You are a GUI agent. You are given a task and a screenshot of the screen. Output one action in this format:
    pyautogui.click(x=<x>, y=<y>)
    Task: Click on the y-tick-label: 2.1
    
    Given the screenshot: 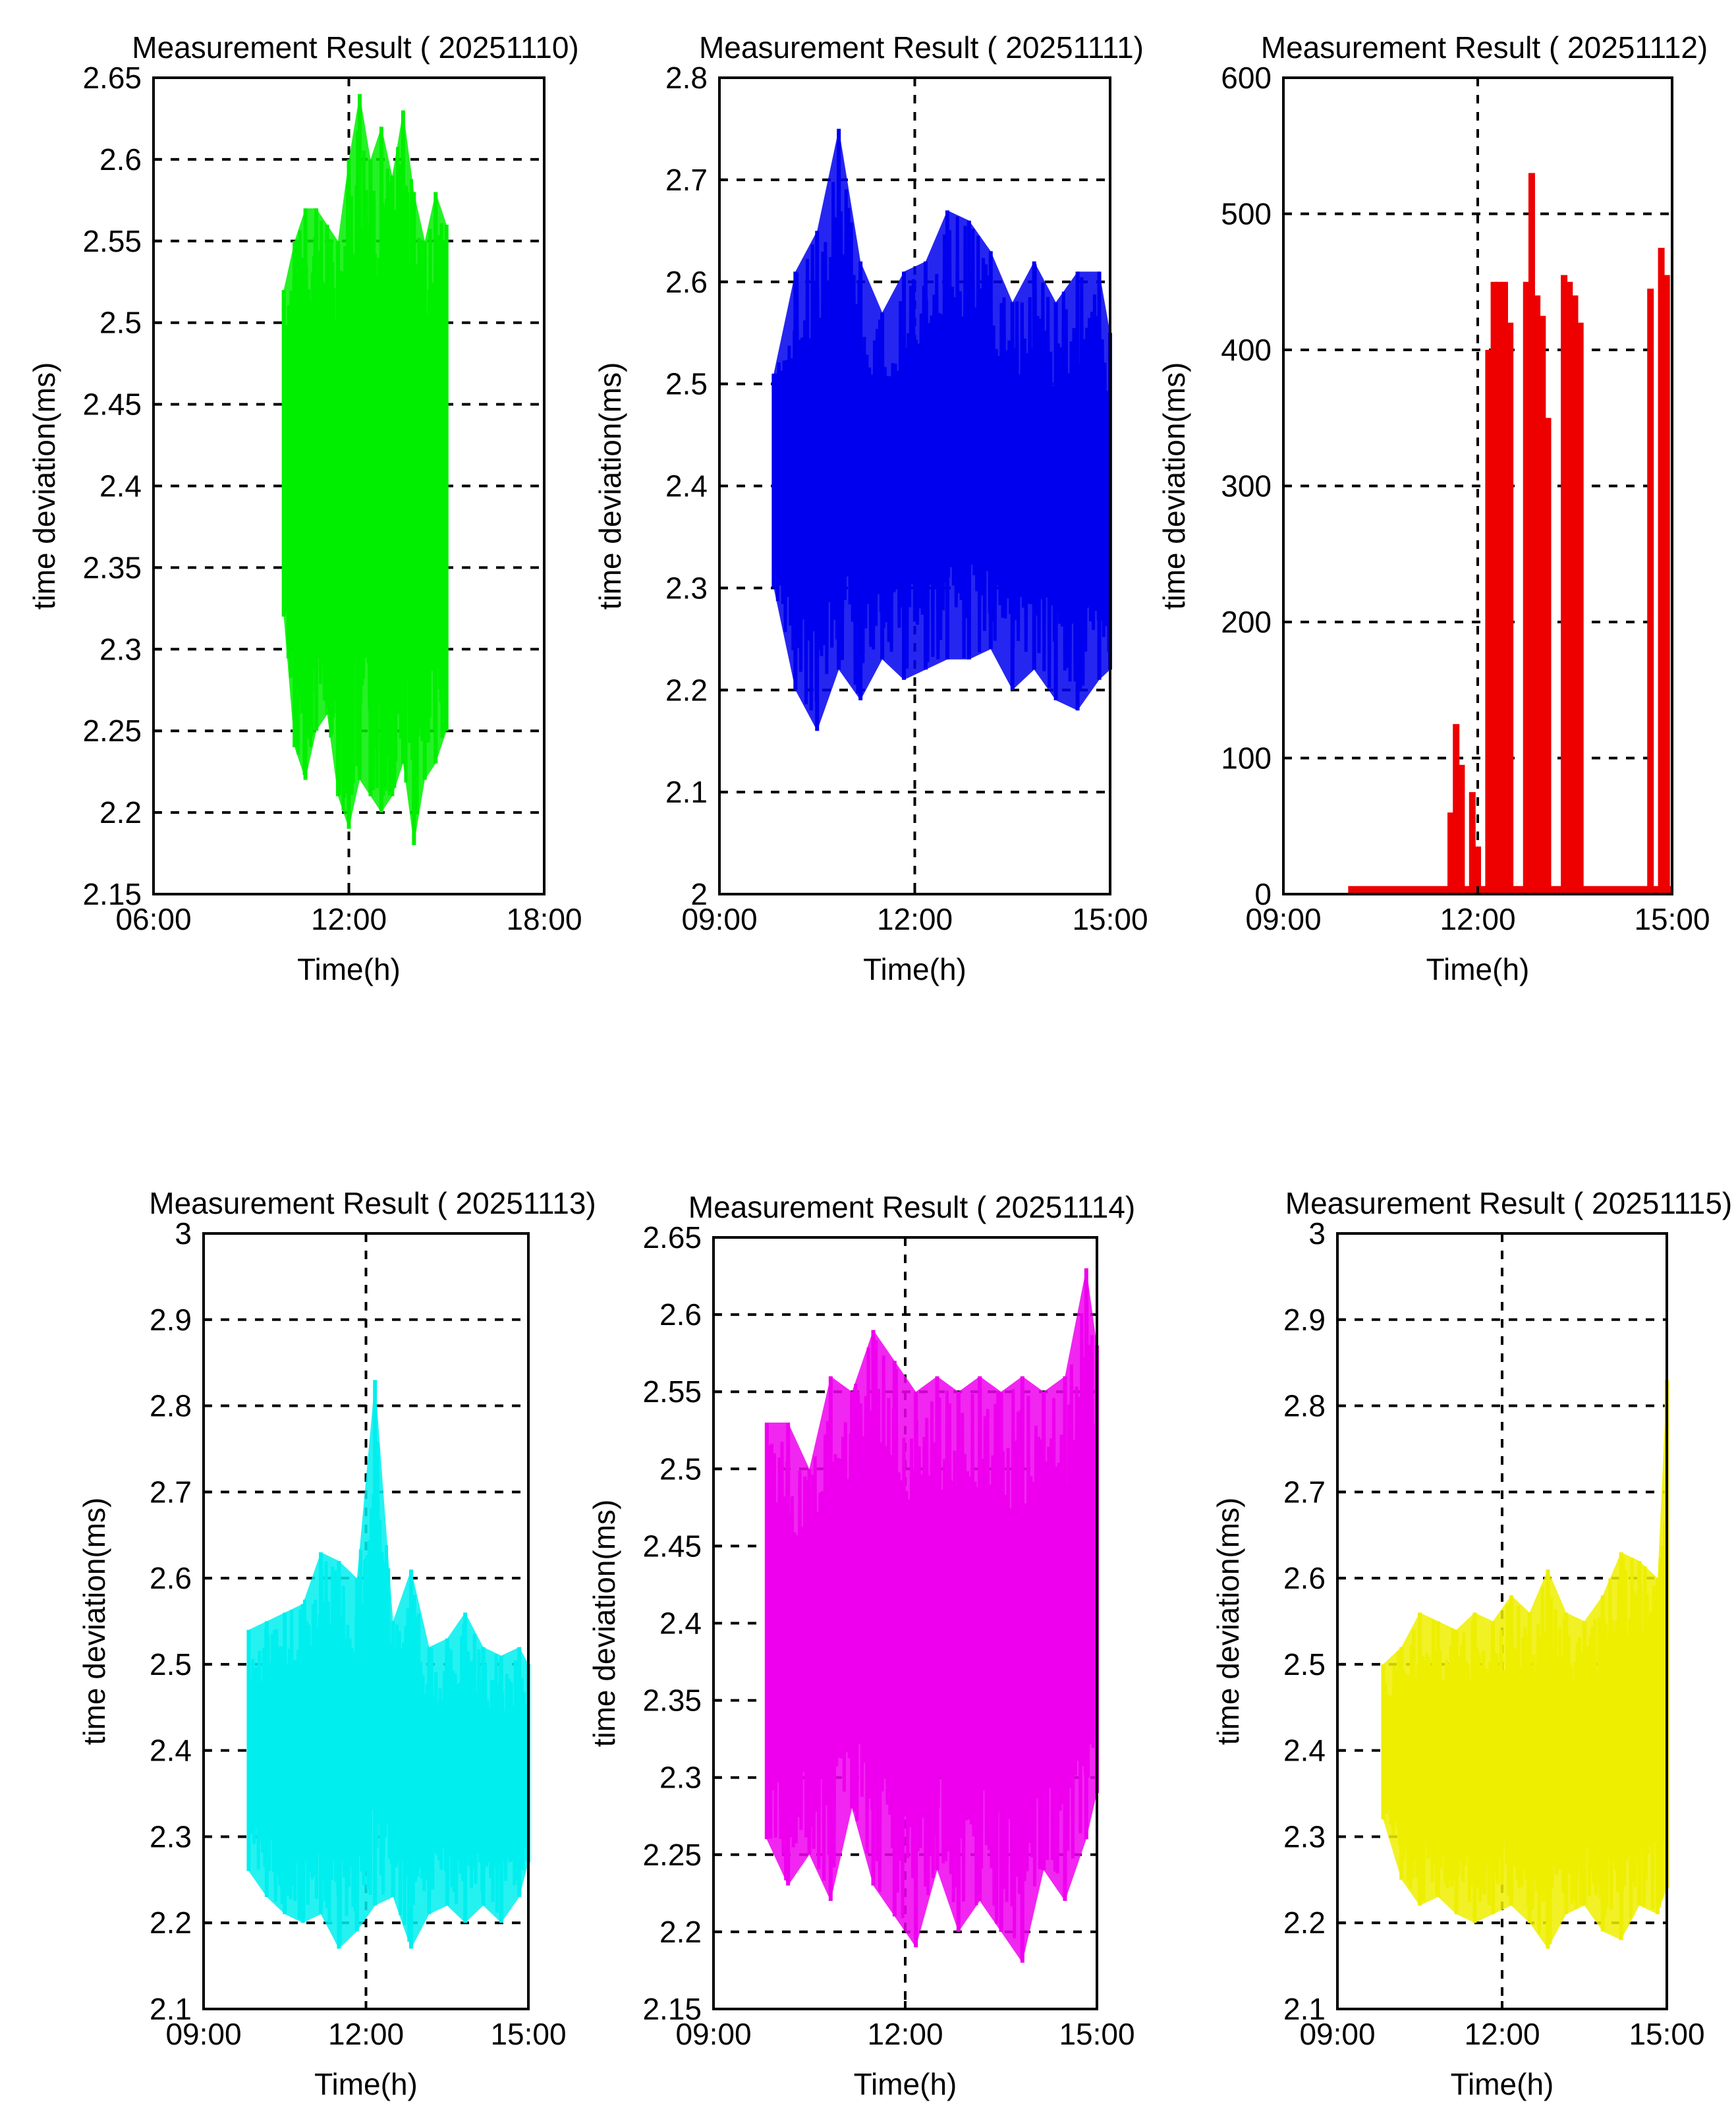 What is the action you would take?
    pyautogui.click(x=1304, y=2009)
    